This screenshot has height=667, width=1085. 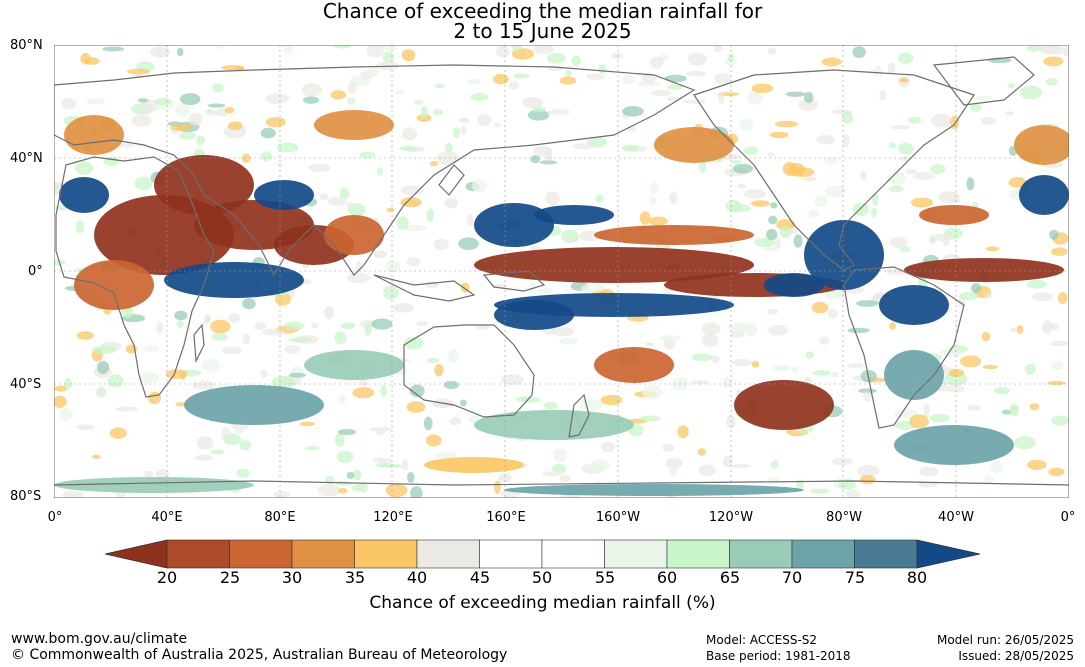 I want to click on colorbar, so click(x=542, y=554).